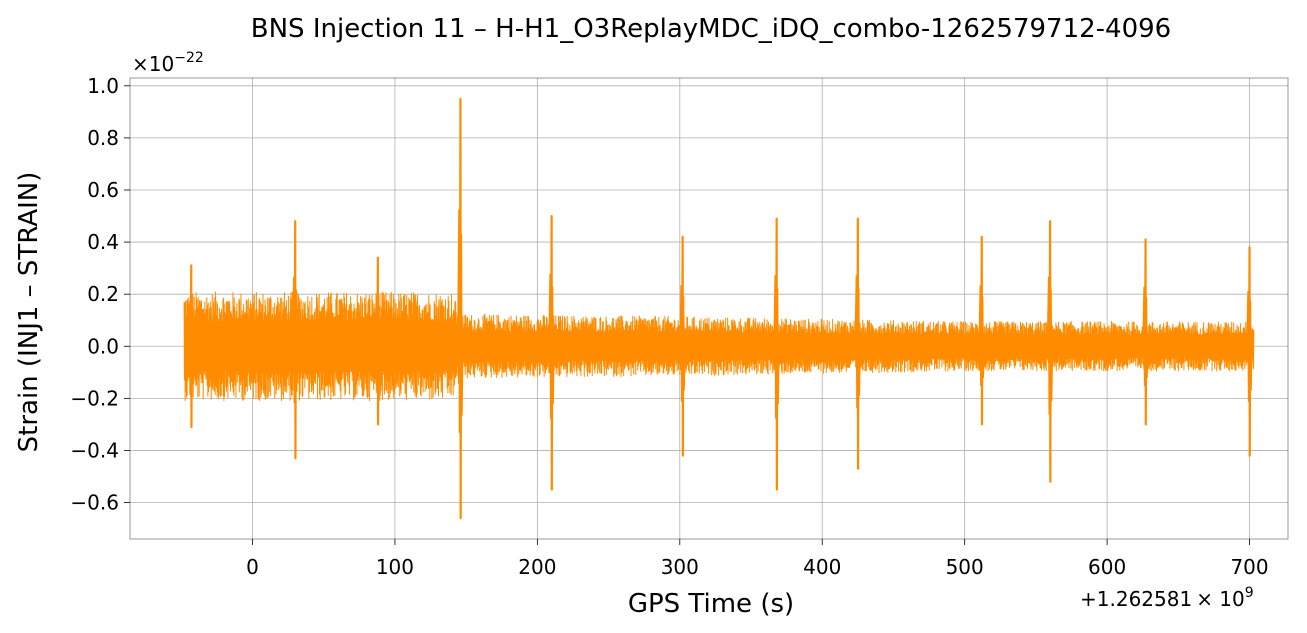 Image resolution: width=1307 pixels, height=633 pixels. I want to click on x-offset-label: +1.262581 × 109, so click(1167, 598).